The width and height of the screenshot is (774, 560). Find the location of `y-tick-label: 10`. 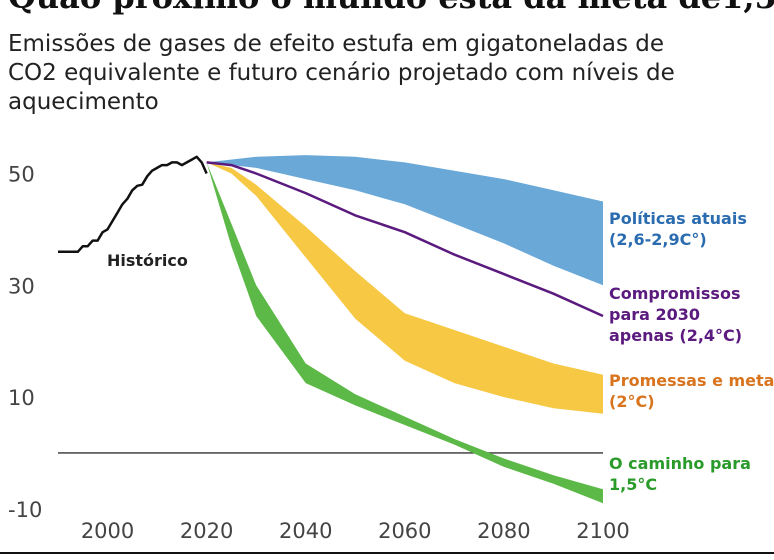

y-tick-label: 10 is located at coordinates (21, 398).